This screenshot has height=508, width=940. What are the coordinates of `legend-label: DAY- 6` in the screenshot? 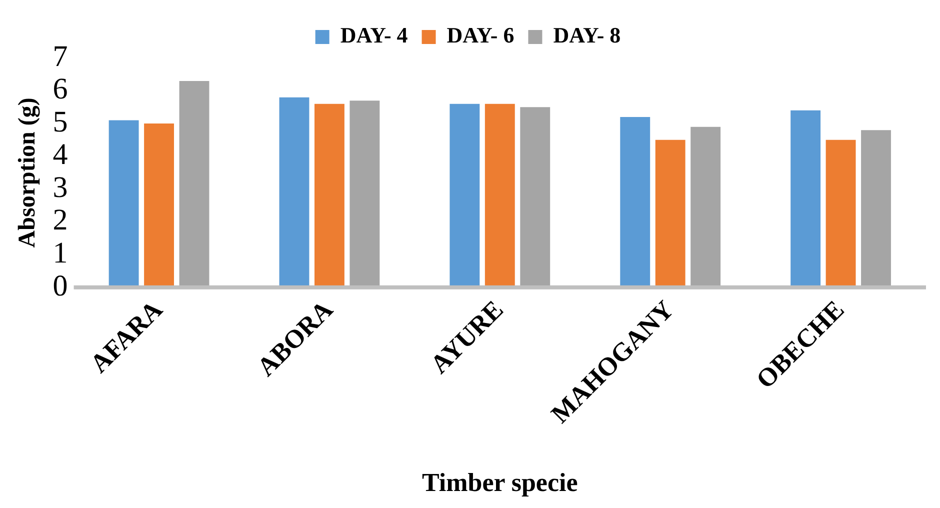 It's located at (480, 35).